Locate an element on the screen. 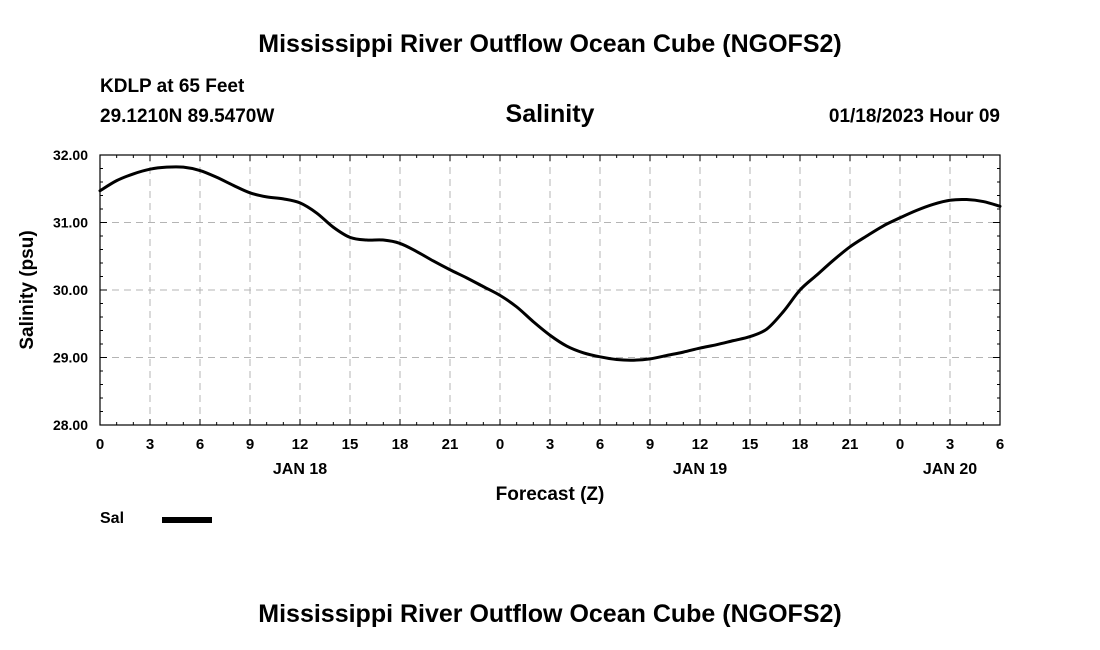  date-label: JAN 19 is located at coordinates (700, 469).